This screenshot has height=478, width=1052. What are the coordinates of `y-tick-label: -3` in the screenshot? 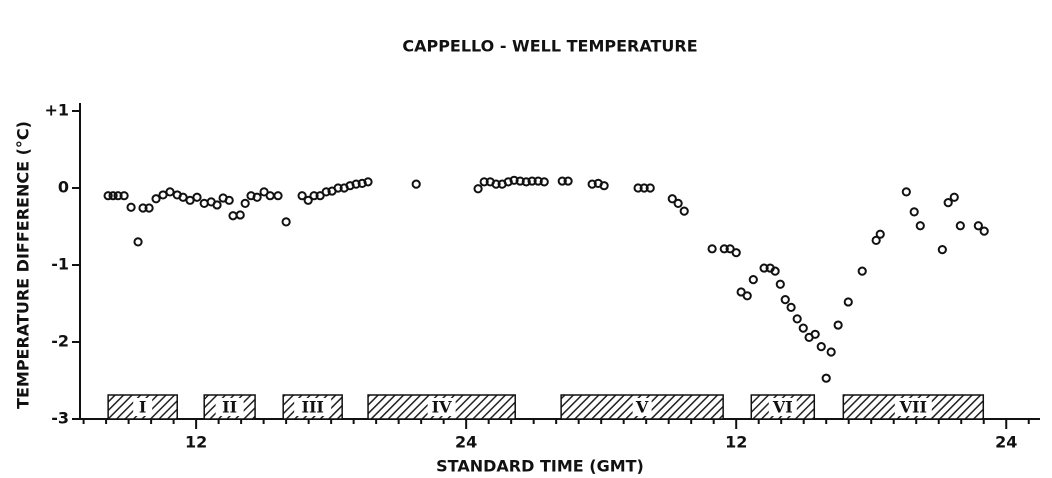 It's located at (60, 418).